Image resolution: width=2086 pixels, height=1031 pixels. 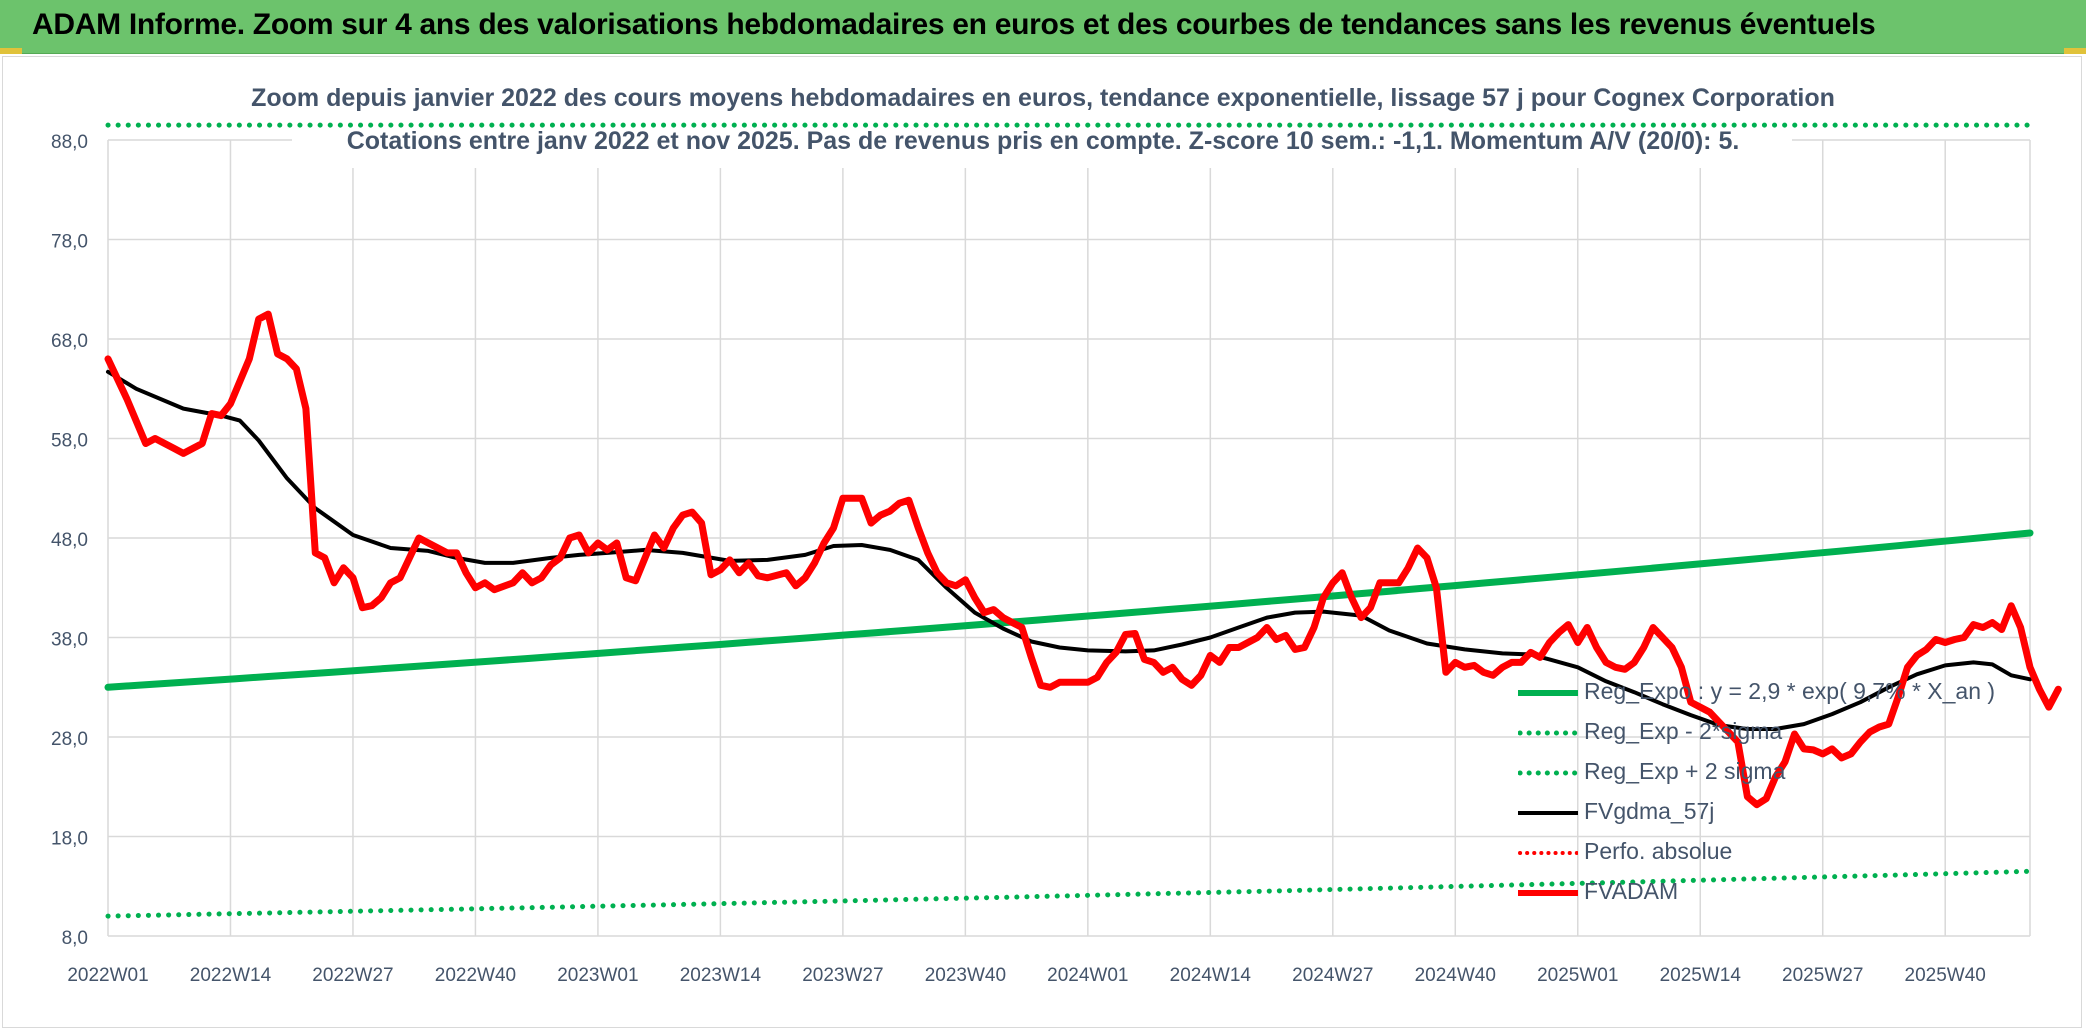 What do you see at coordinates (107, 975) in the screenshot?
I see `x-tick-label: 2022W01` at bounding box center [107, 975].